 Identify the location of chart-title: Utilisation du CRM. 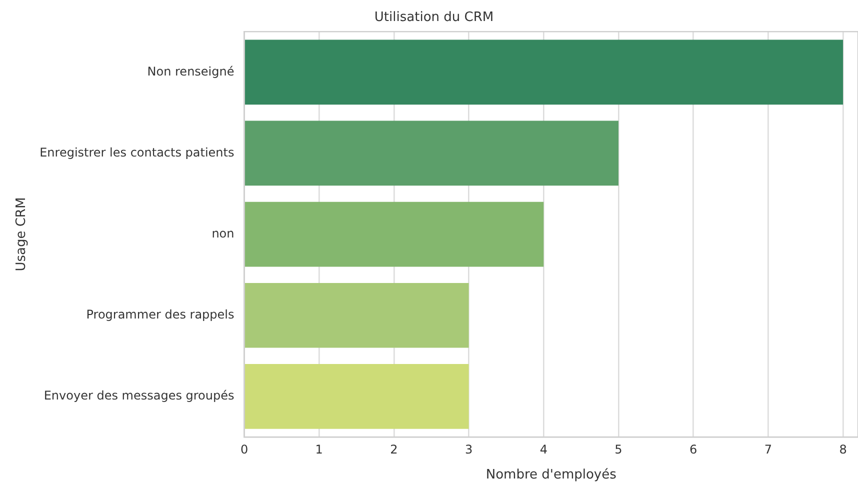
(434, 18).